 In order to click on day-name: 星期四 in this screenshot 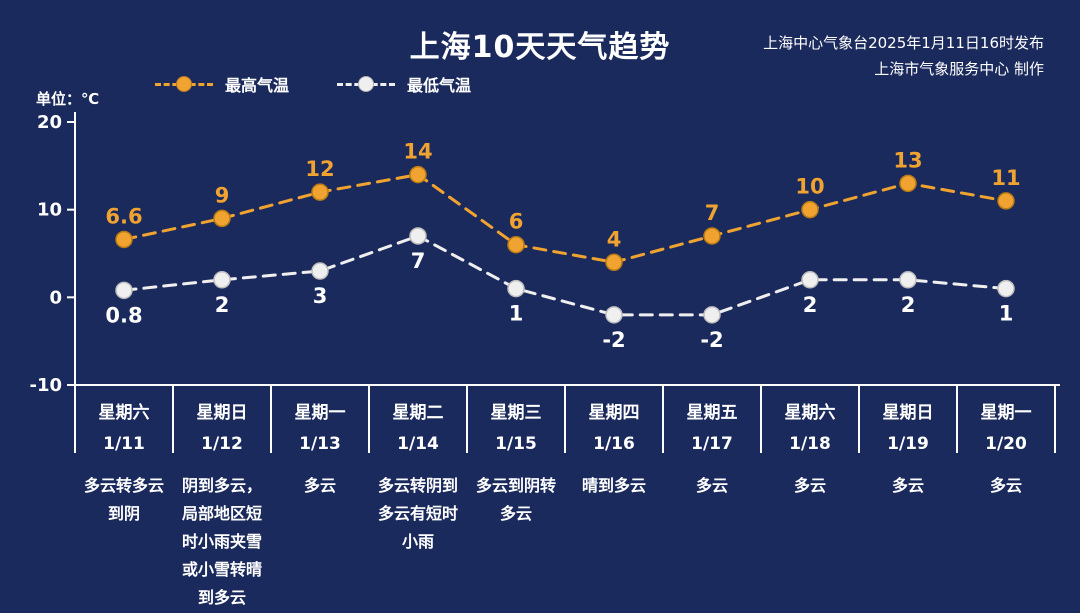, I will do `click(614, 413)`.